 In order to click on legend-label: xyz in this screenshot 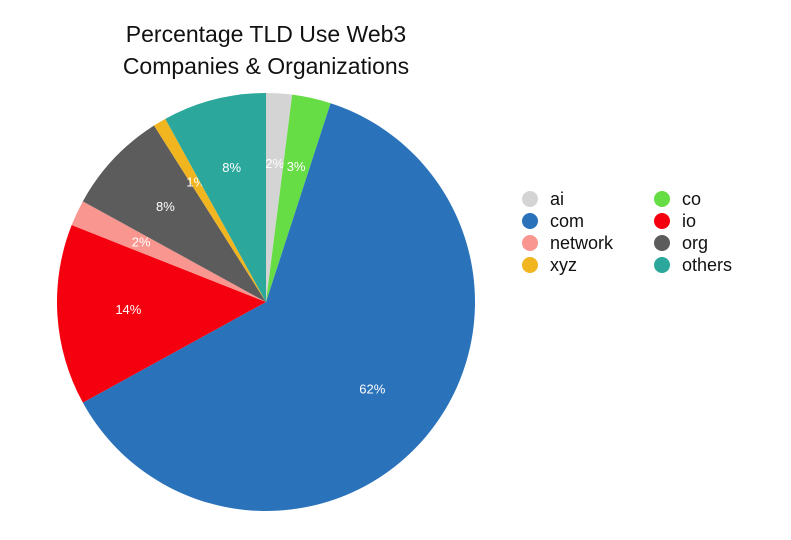, I will do `click(563, 265)`.